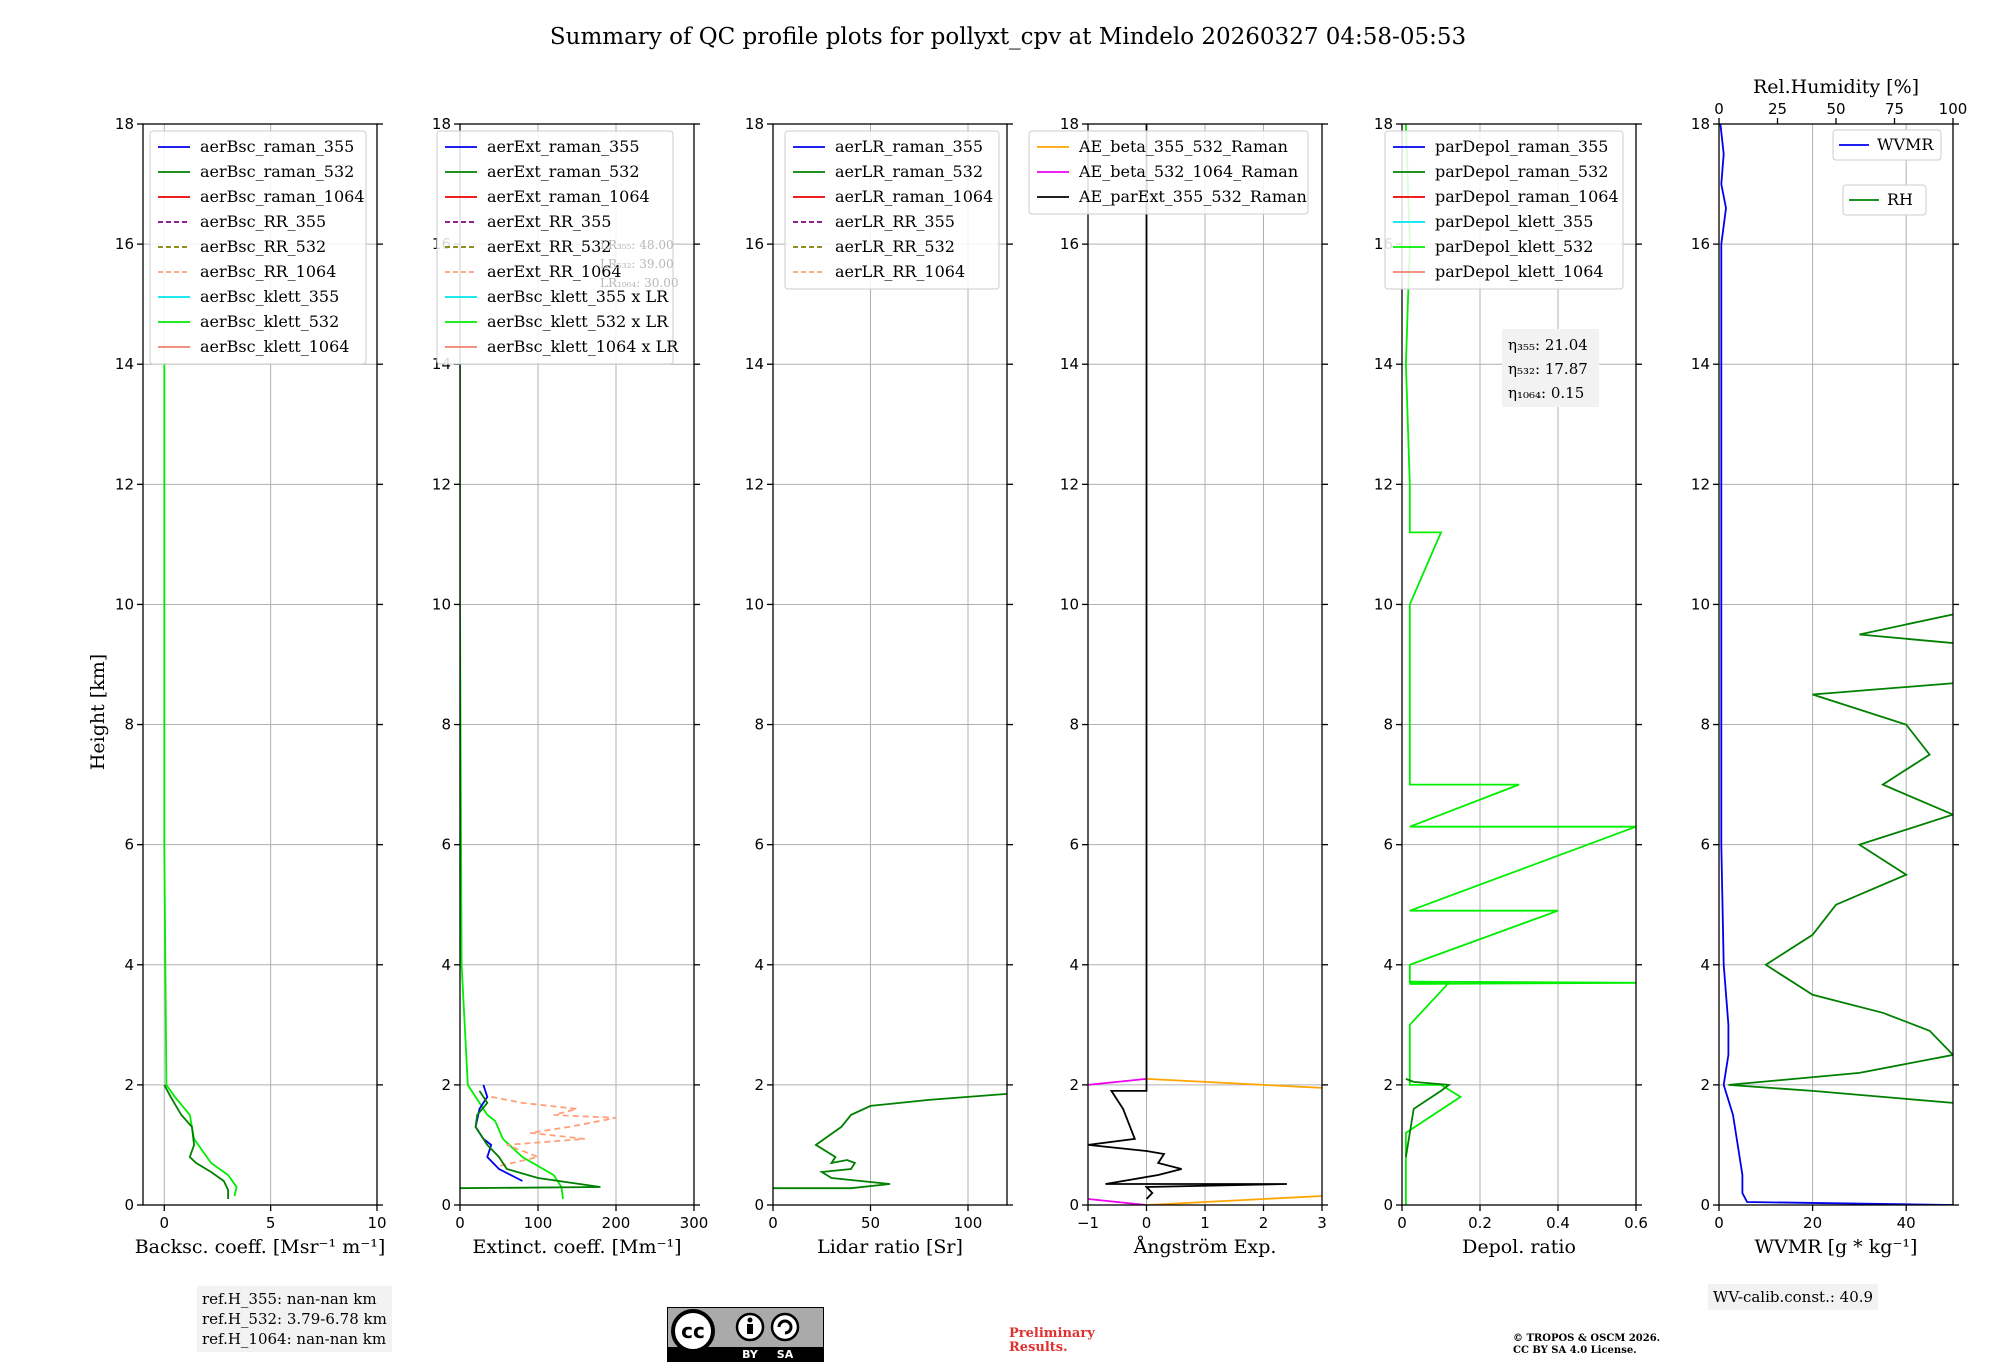 The image size is (2000, 1367). What do you see at coordinates (549, 221) in the screenshot?
I see `legend-entry-aerext-rr-355: aerExt_RR_355` at bounding box center [549, 221].